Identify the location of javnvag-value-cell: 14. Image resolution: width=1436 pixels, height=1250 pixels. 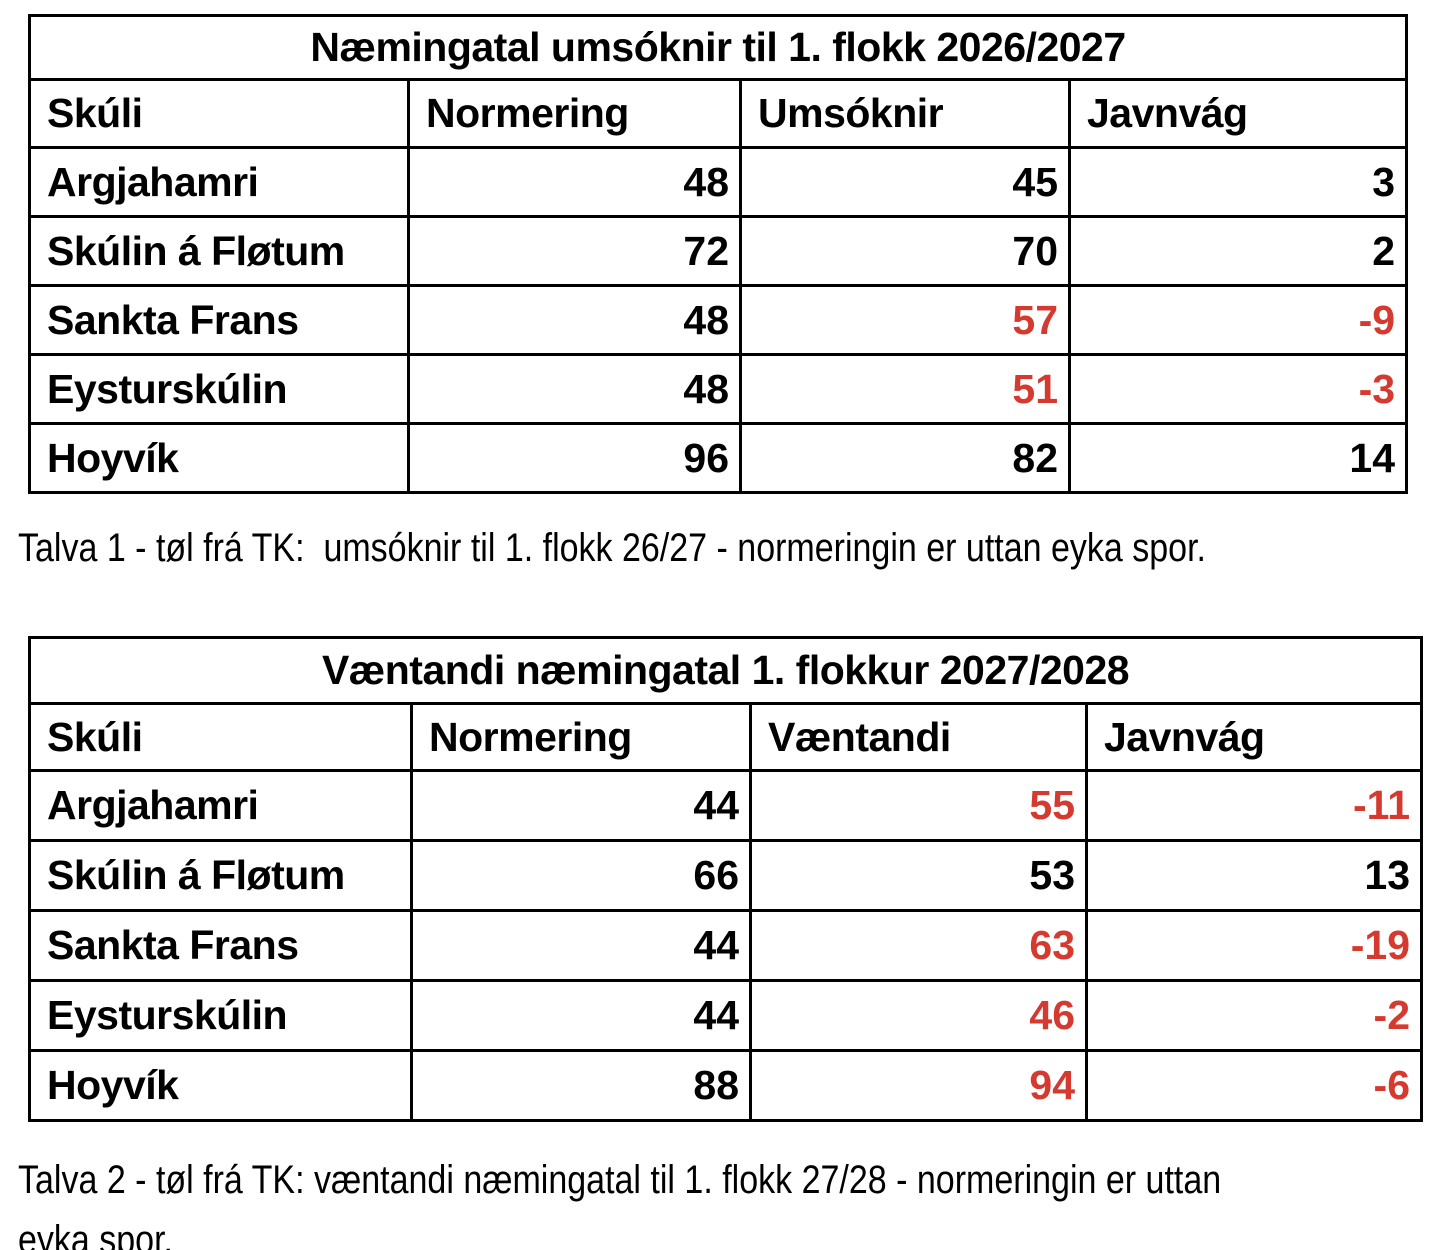
(1238, 458).